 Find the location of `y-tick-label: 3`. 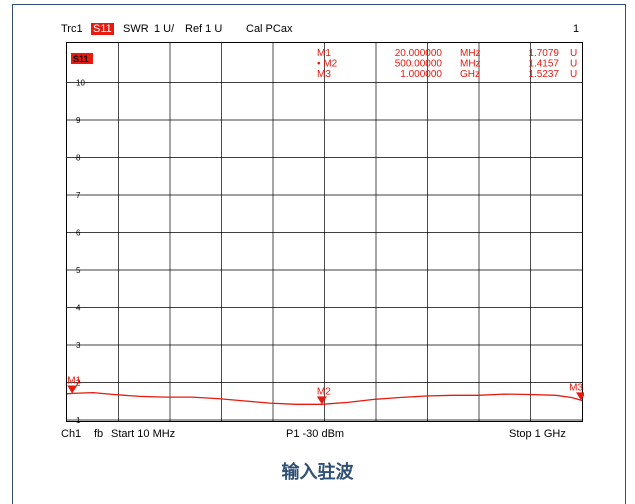

y-tick-label: 3 is located at coordinates (78, 345).